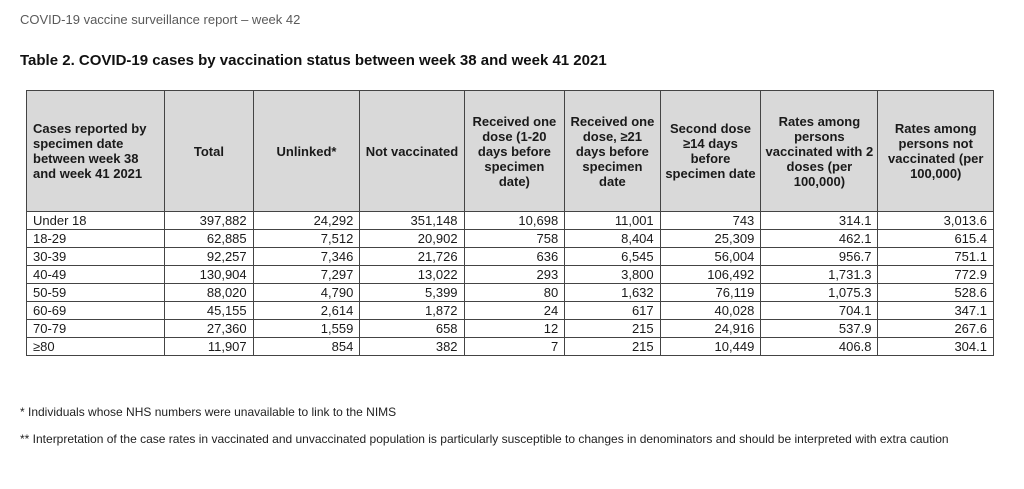 The width and height of the screenshot is (1024, 489). What do you see at coordinates (412, 274) in the screenshot?
I see `table-cell: 13,022` at bounding box center [412, 274].